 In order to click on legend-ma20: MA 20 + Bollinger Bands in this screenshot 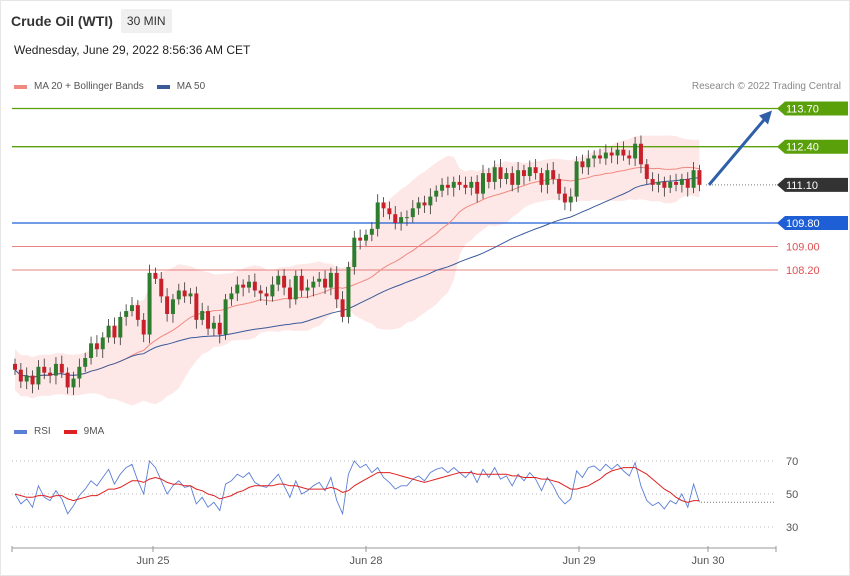, I will do `click(79, 86)`.